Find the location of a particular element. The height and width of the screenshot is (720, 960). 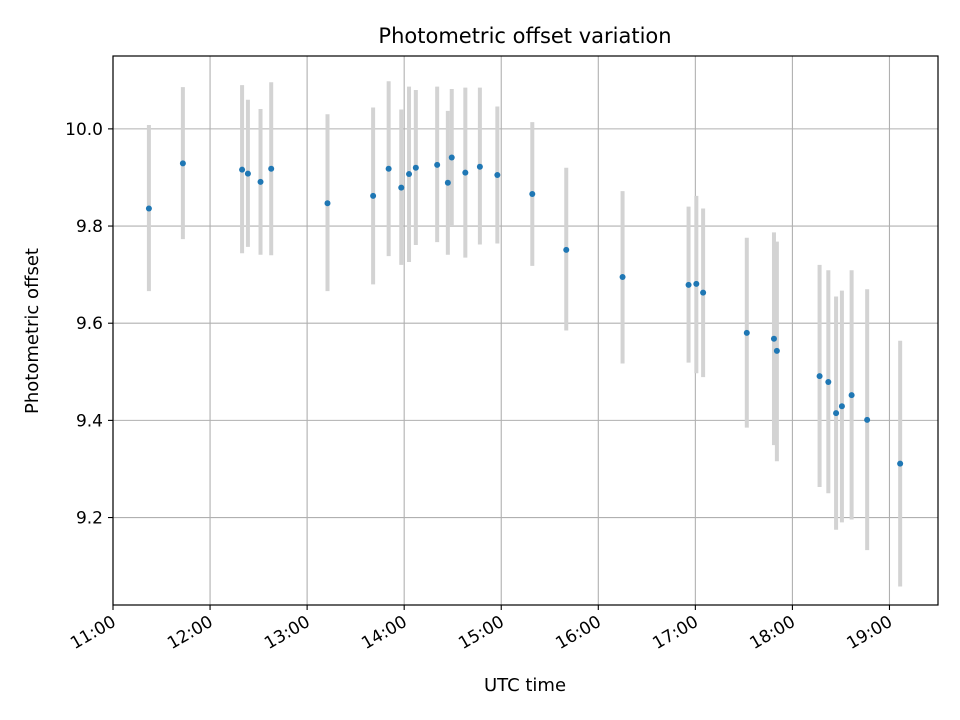

y-tick-label: 9.4 is located at coordinates (89, 421).